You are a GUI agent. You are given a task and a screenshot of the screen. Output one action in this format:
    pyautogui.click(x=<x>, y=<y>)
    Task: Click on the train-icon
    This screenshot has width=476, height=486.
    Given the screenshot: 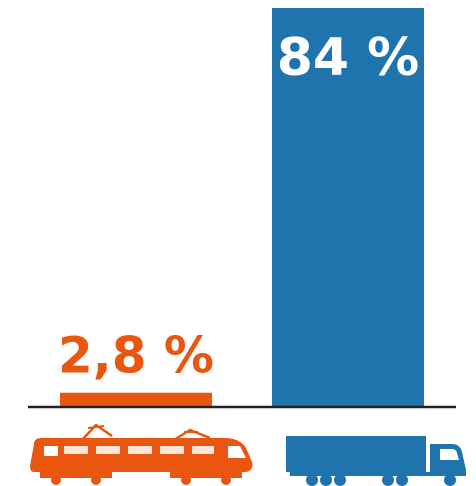 What is the action you would take?
    pyautogui.click(x=141, y=454)
    